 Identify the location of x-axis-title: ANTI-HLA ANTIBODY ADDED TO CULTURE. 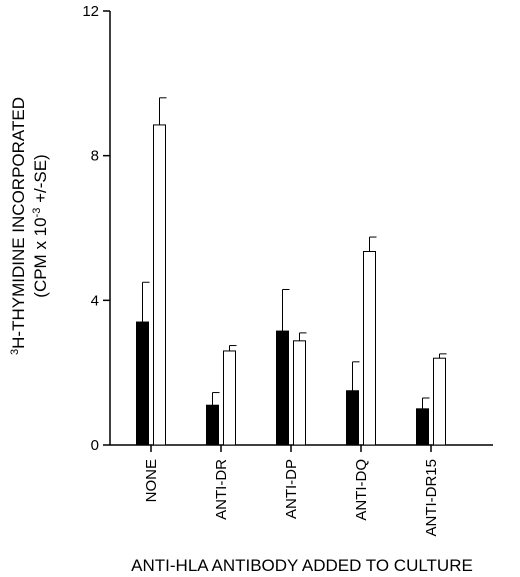
(302, 565).